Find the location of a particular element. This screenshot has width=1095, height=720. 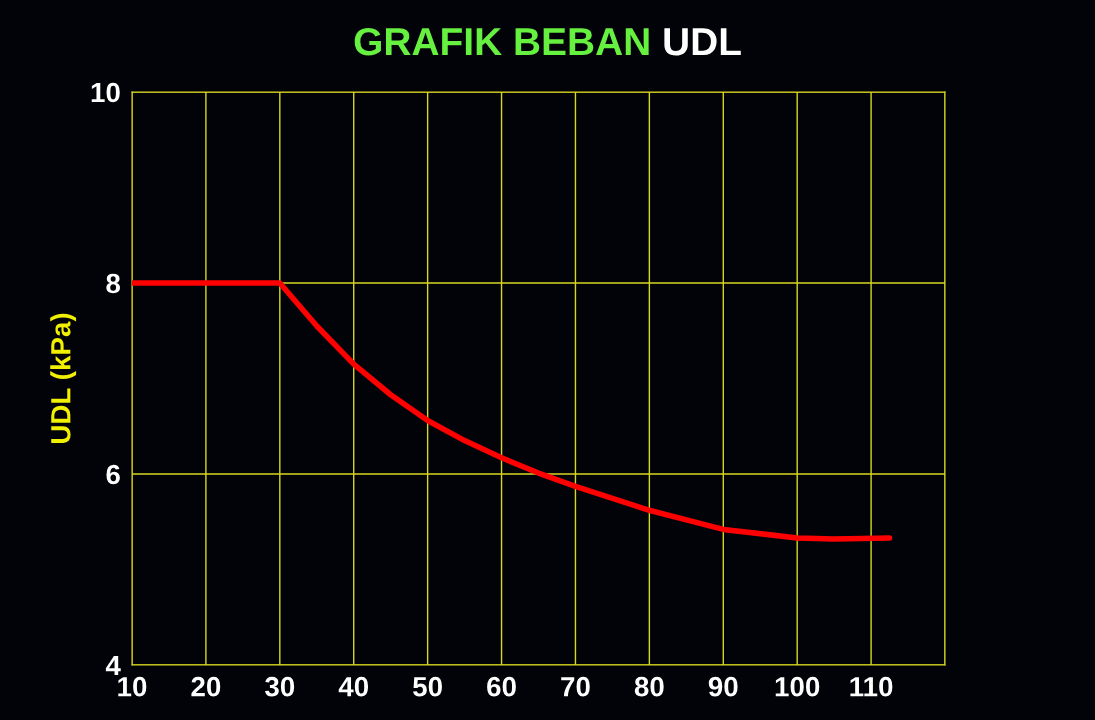

x-tick-label: 70 is located at coordinates (575, 686).